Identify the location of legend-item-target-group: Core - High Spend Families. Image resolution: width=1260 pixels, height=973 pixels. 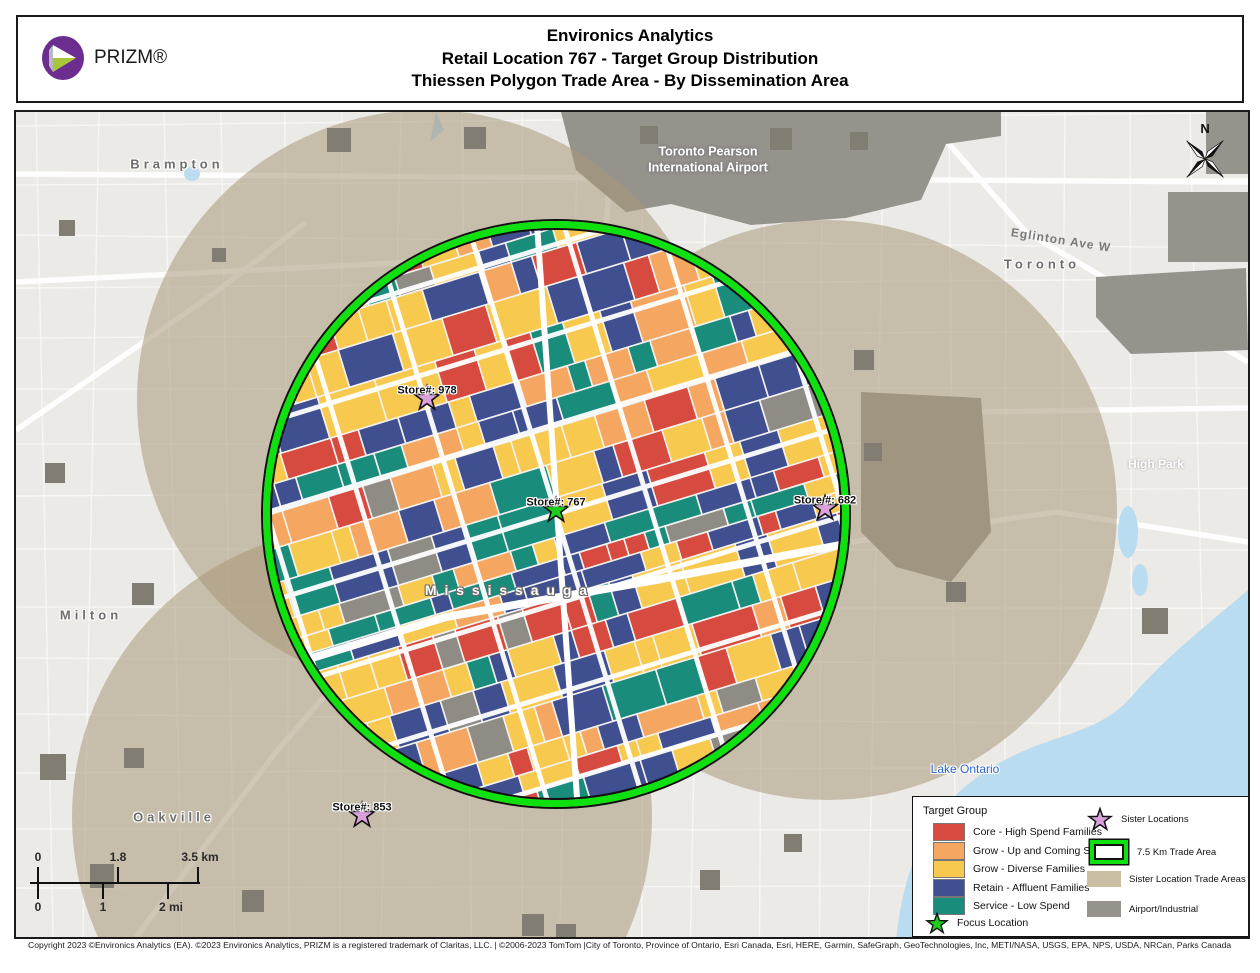
(1017, 832).